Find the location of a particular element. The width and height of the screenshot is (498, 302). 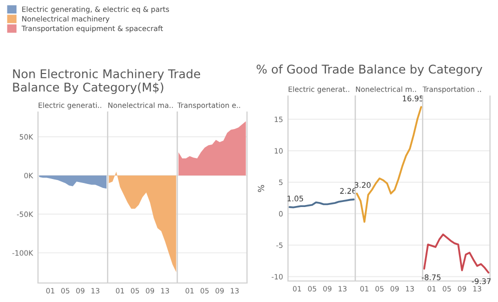

chart-title: Non Electronic Machinery Trade Balance By Category(M$) is located at coordinates (106, 81).